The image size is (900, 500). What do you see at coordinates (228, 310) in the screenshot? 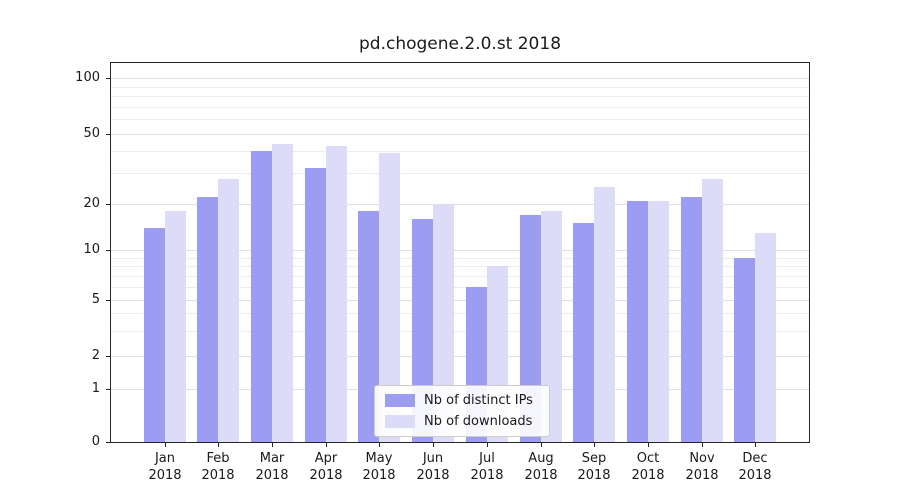
I see `bar-downloads-feb` at bounding box center [228, 310].